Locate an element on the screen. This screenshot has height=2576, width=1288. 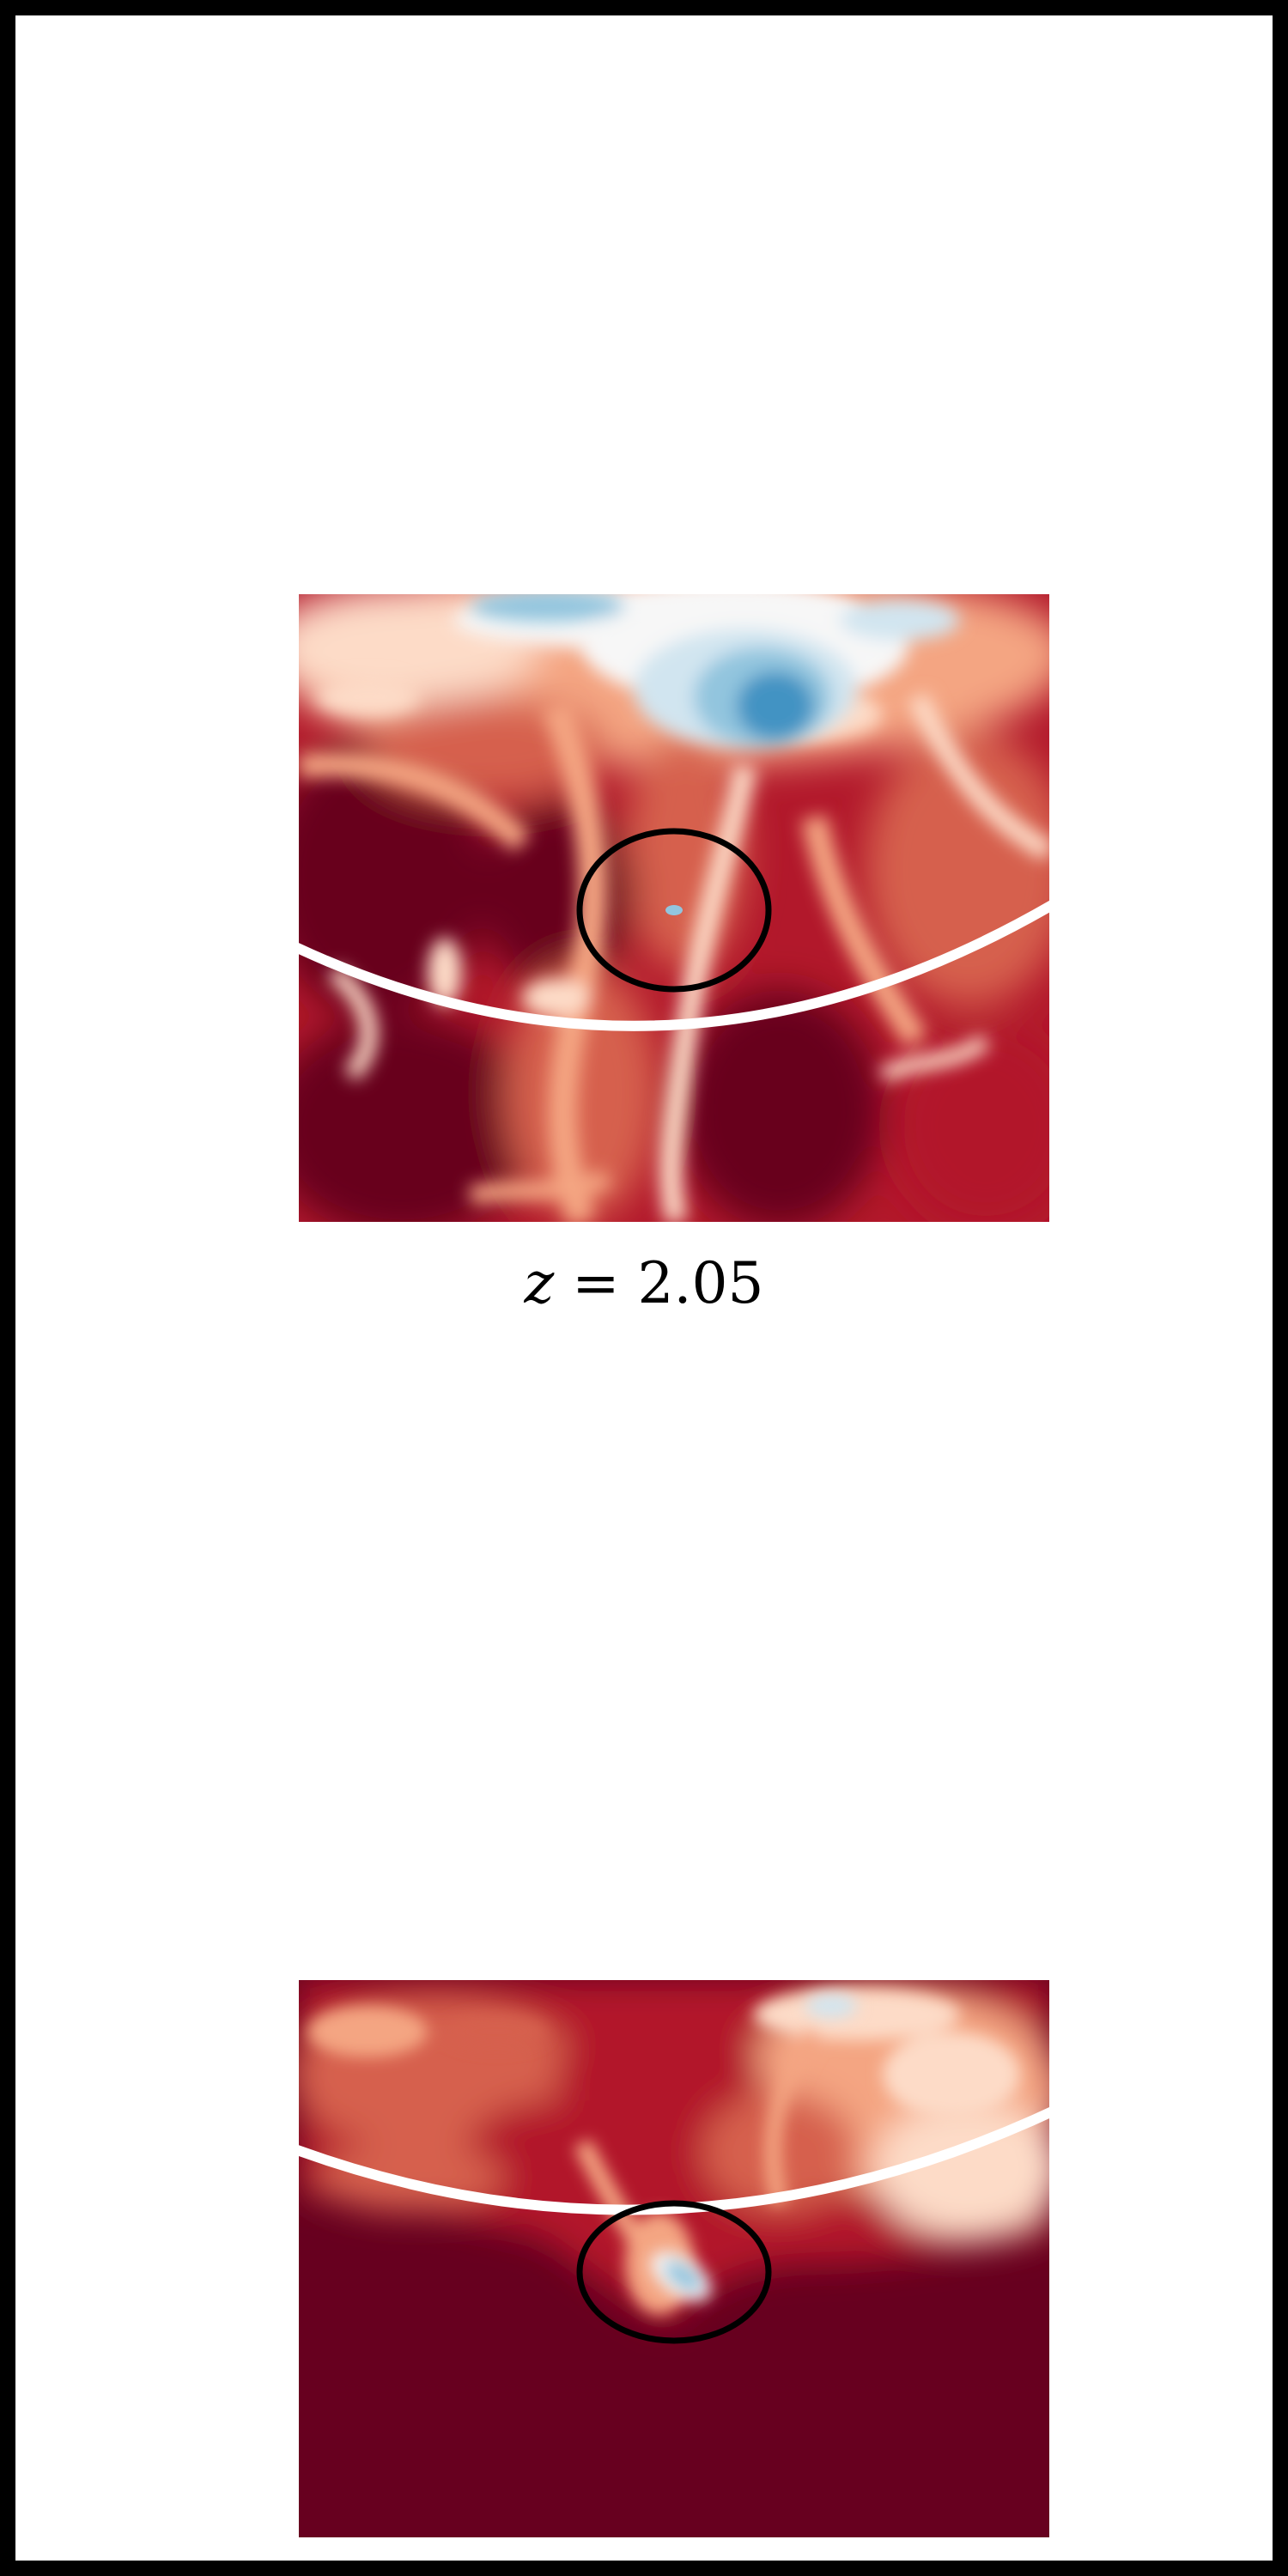
redshift-variable: z is located at coordinates (539, 1283).